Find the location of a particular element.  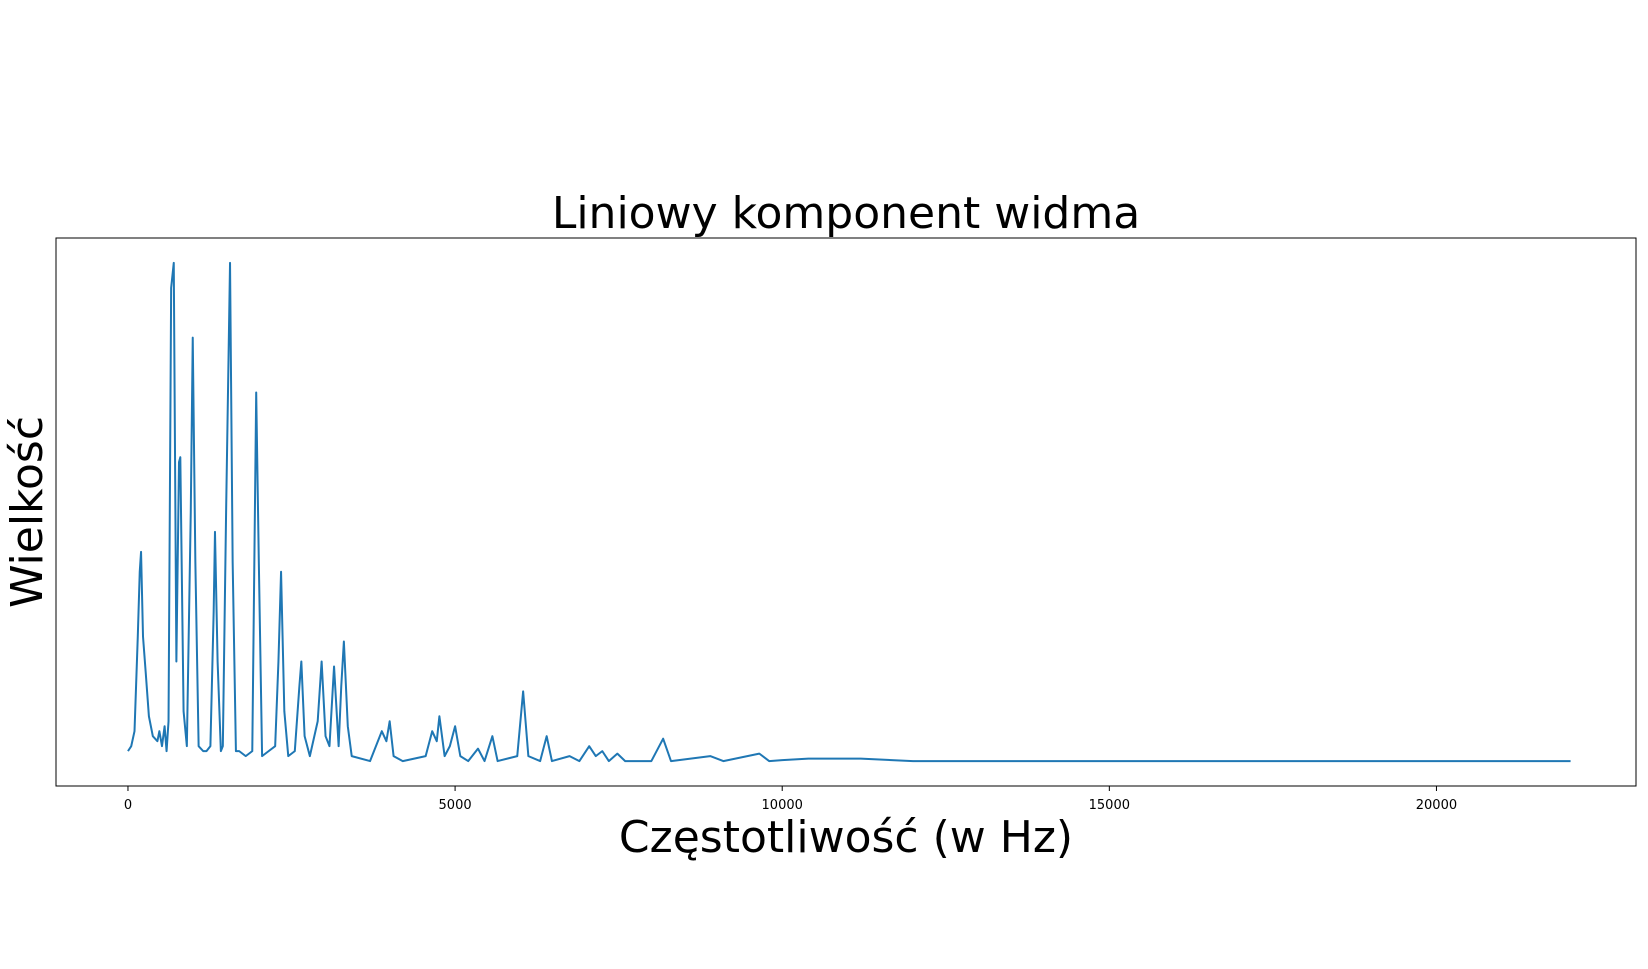

x-tick-label: 5000 is located at coordinates (455, 805).